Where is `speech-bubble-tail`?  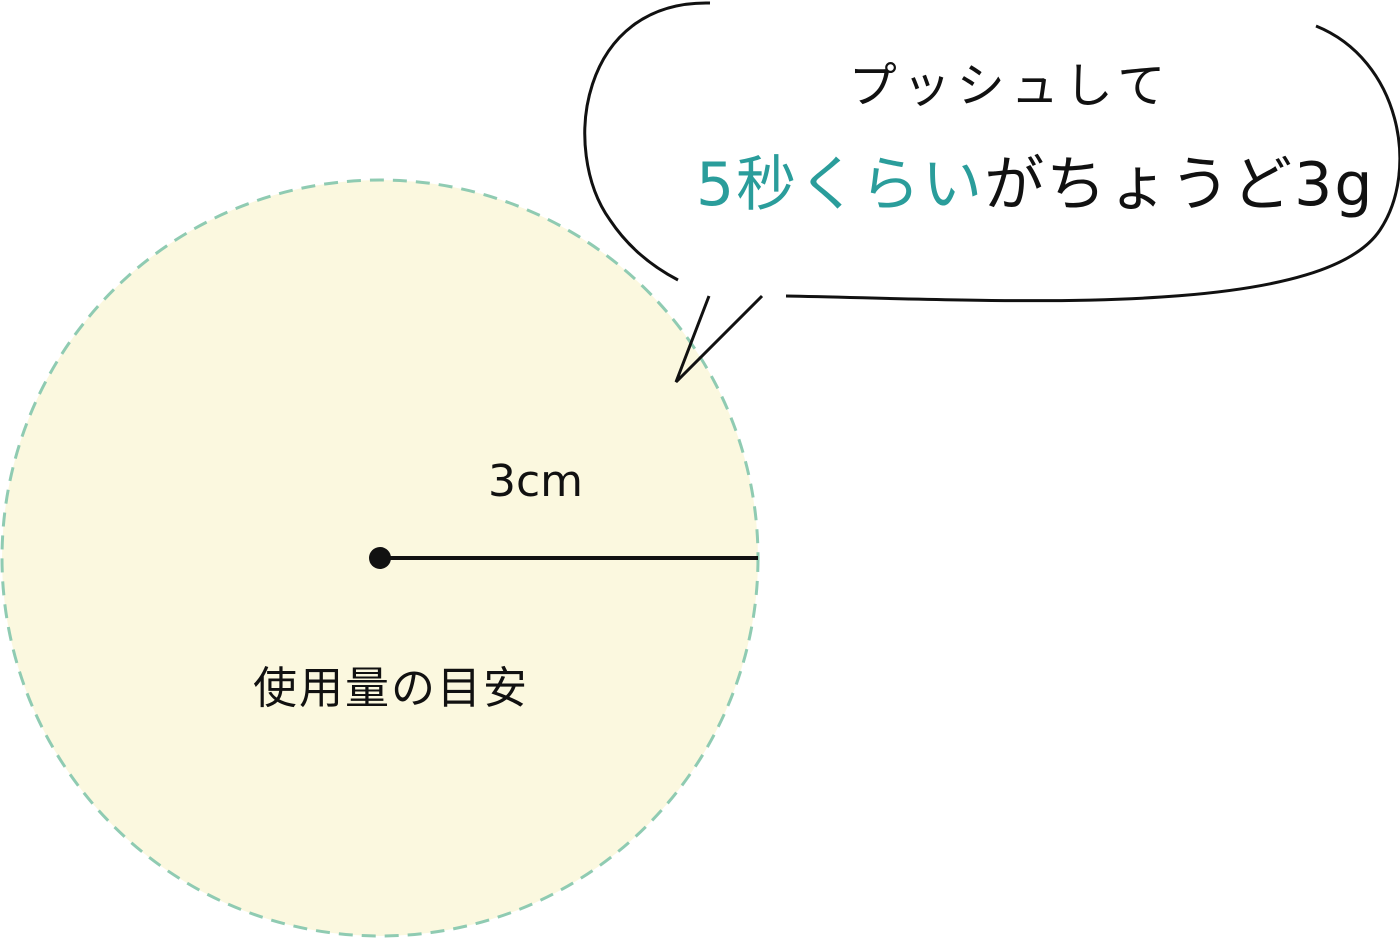
speech-bubble-tail is located at coordinates (719, 339).